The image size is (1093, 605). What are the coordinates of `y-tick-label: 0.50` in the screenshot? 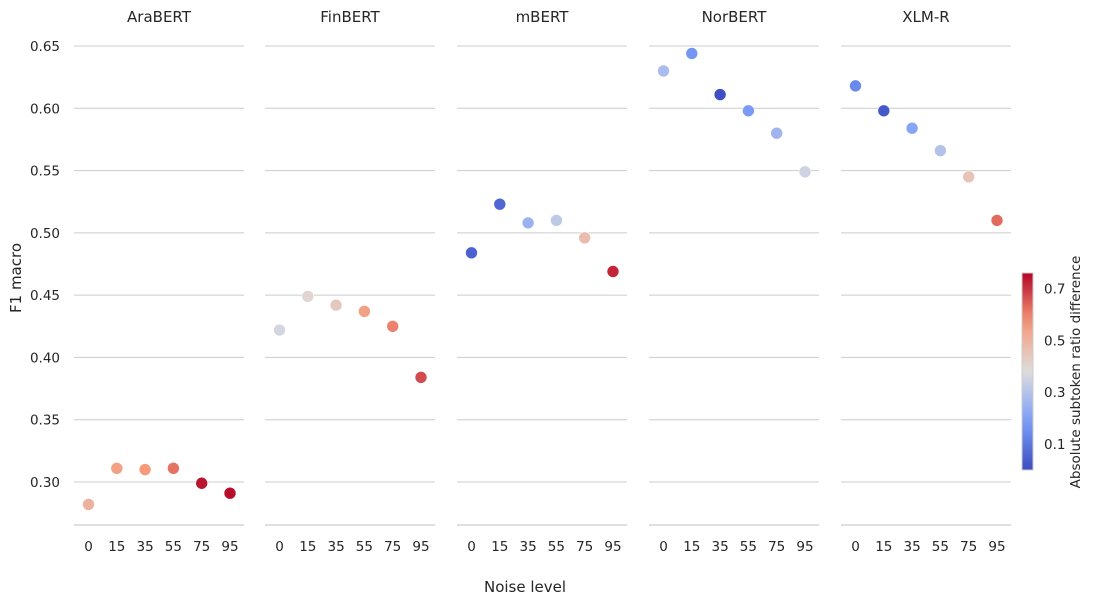 It's located at (45, 234).